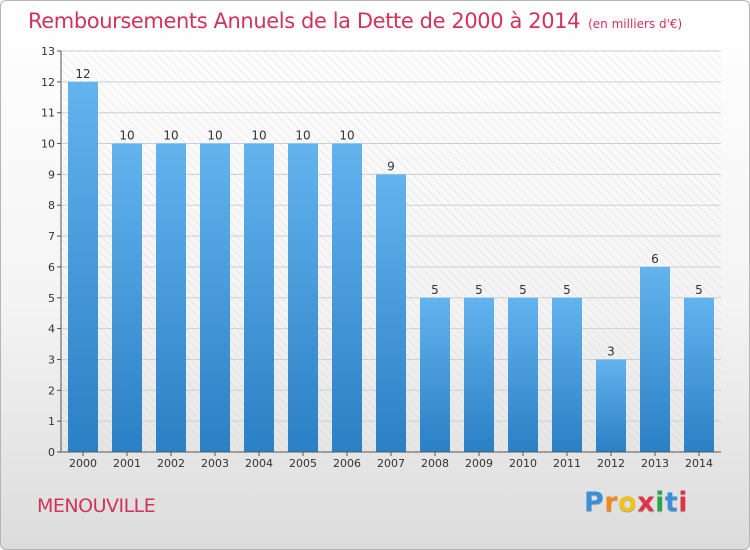 Image resolution: width=750 pixels, height=550 pixels. What do you see at coordinates (567, 463) in the screenshot?
I see `x-tick-label: 2011` at bounding box center [567, 463].